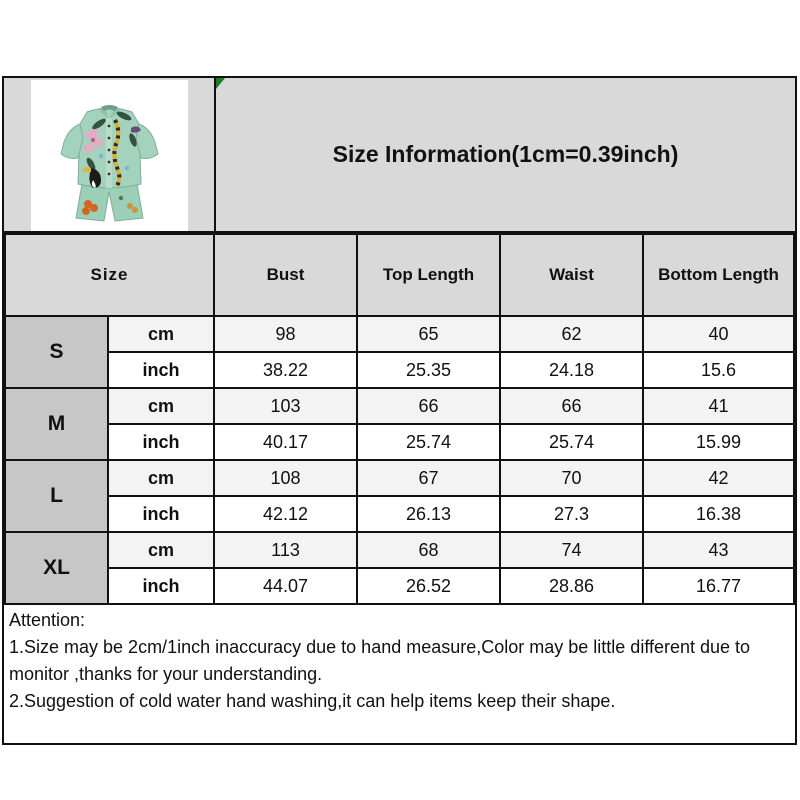 This screenshot has height=800, width=800. Describe the element at coordinates (571, 370) in the screenshot. I see `cell-value: 24.18` at that location.